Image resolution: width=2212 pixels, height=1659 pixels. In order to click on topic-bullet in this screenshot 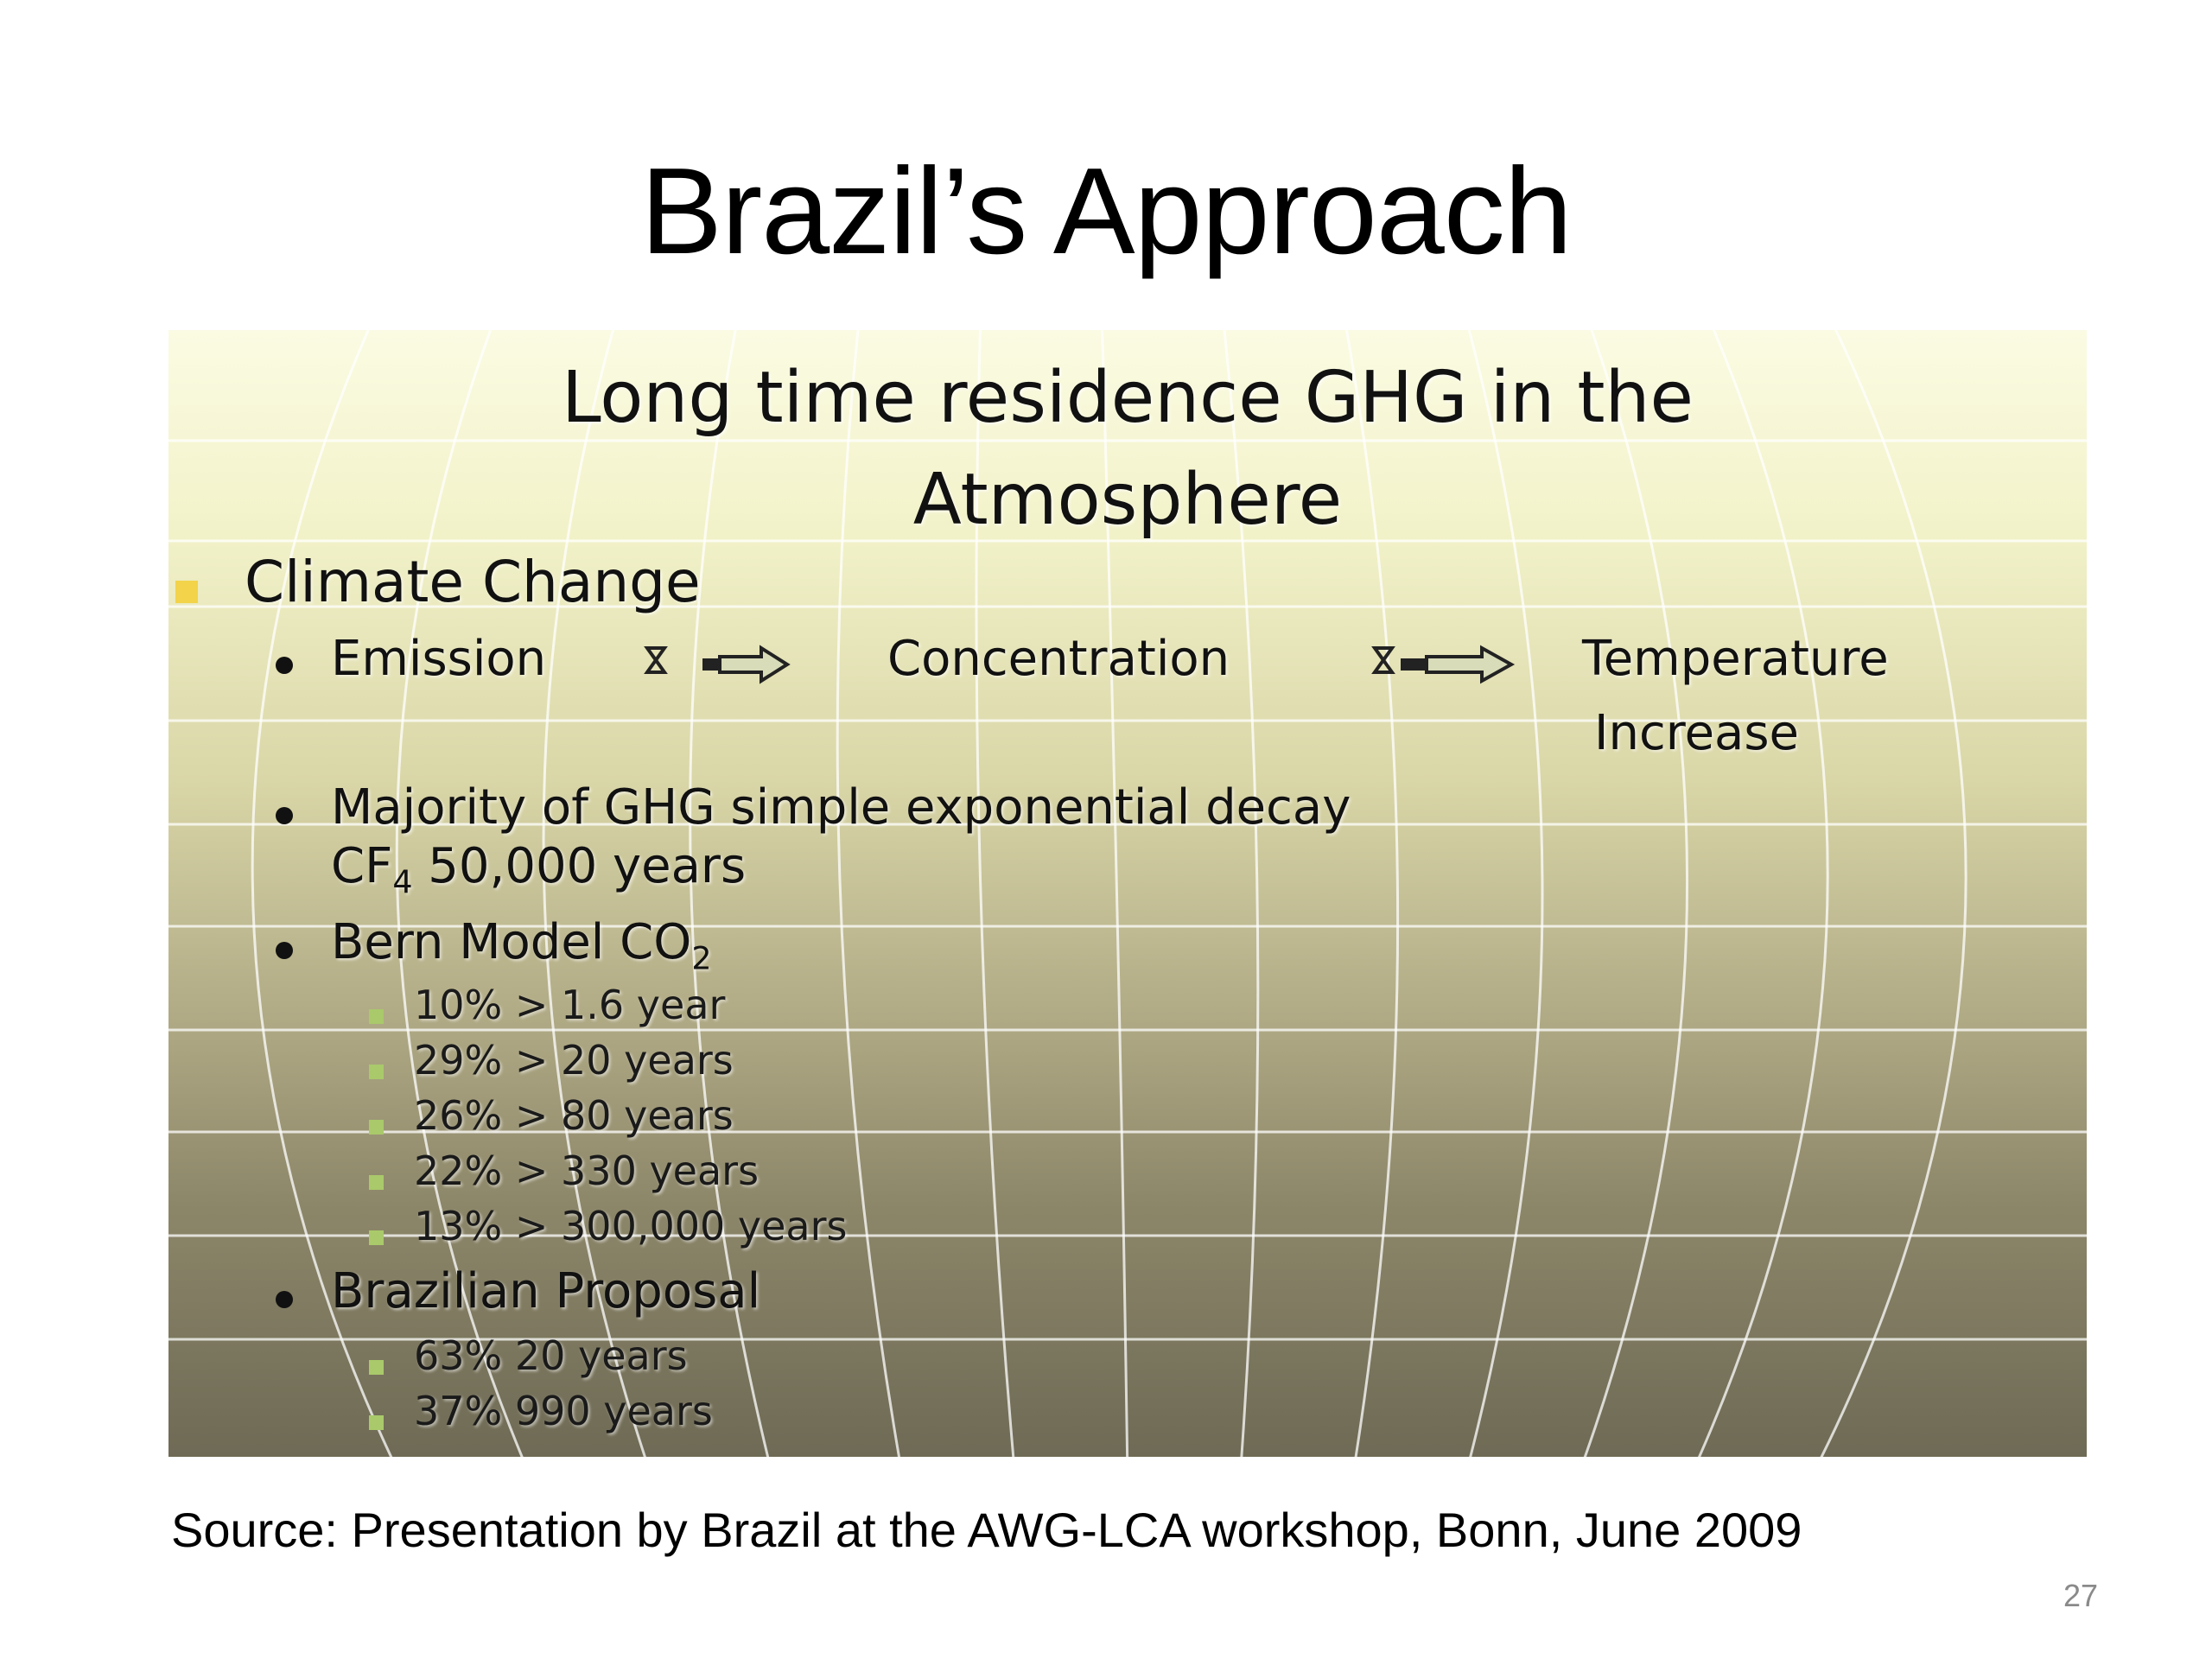, I will do `click(186, 592)`.